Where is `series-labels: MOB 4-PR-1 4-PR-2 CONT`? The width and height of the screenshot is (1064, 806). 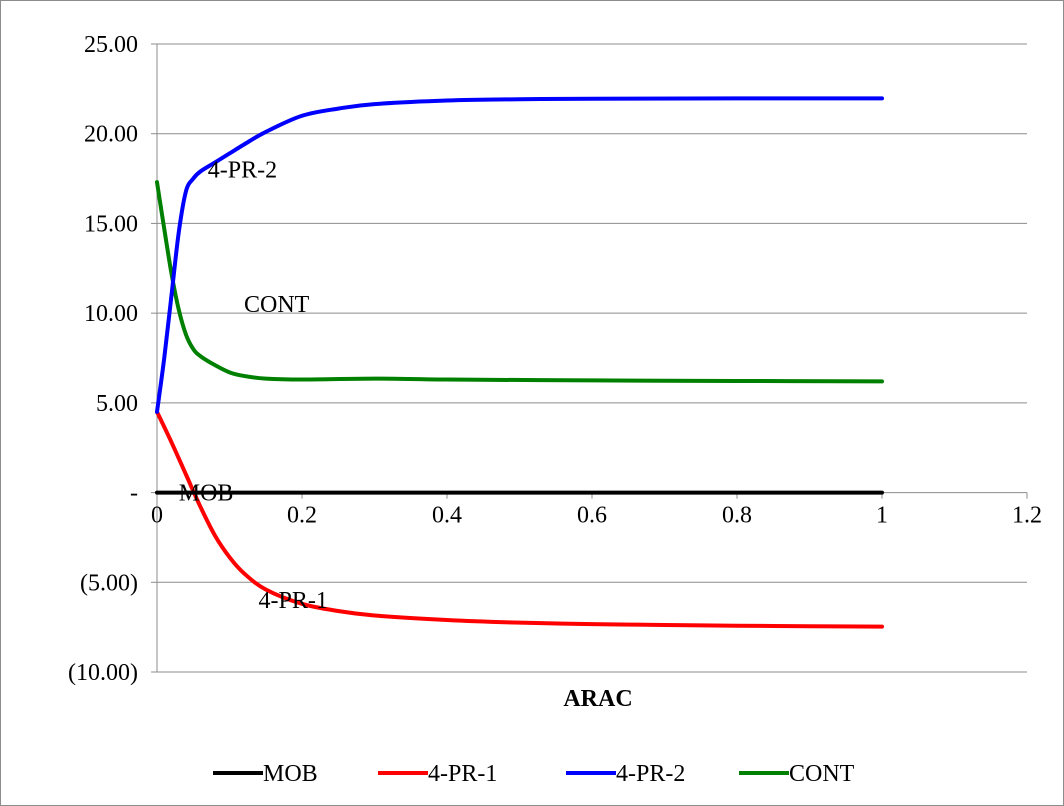 series-labels: MOB 4-PR-1 4-PR-2 CONT is located at coordinates (253, 386).